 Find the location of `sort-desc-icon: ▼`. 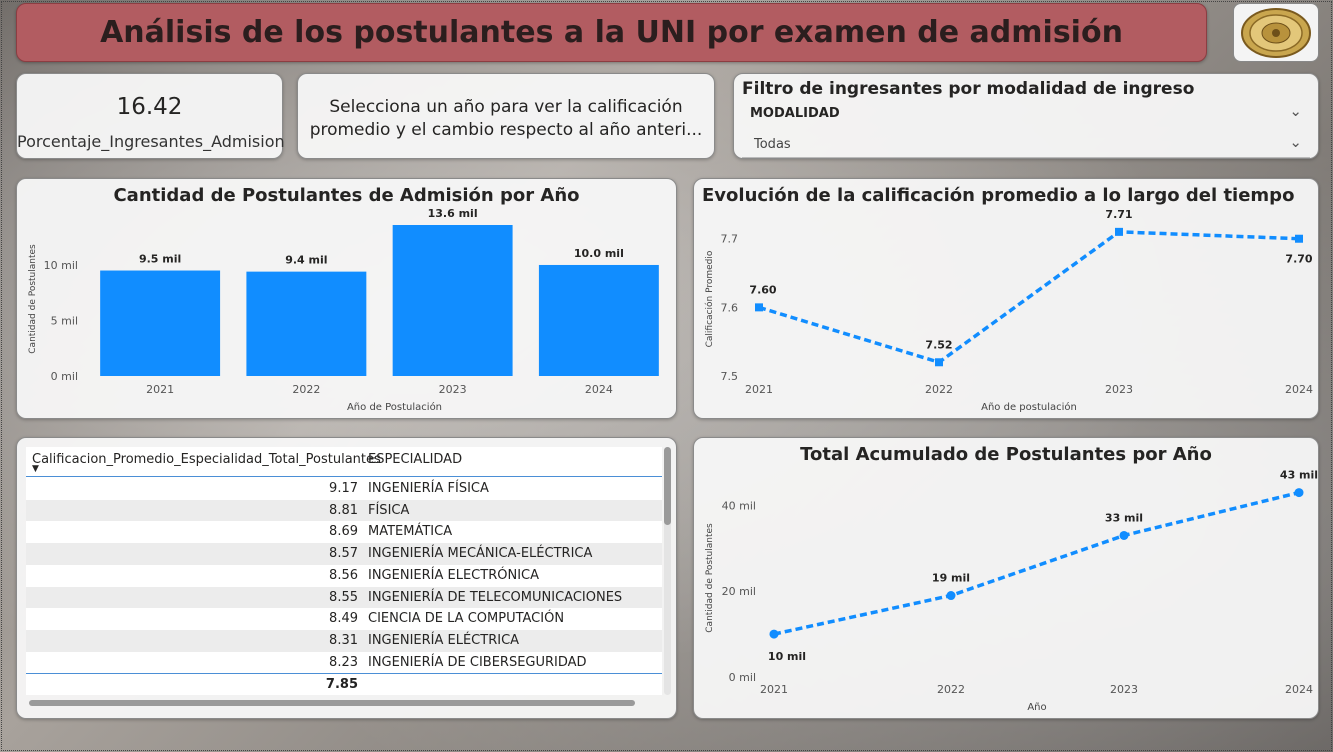

sort-desc-icon: ▼ is located at coordinates (35, 469).